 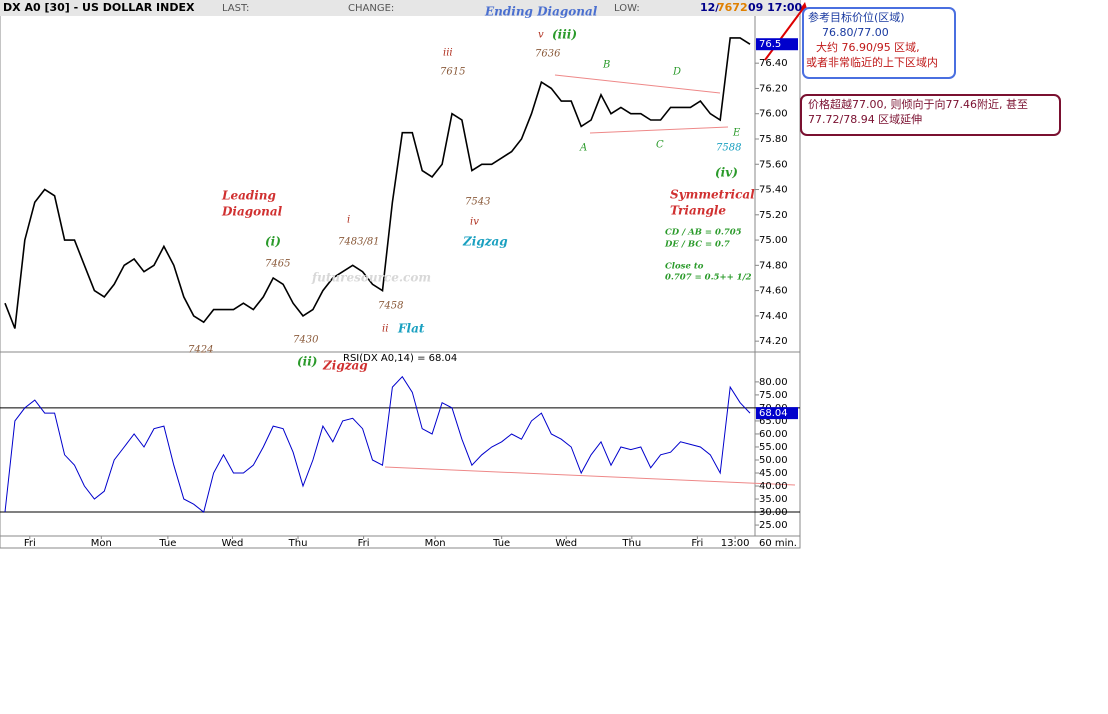 I want to click on y-tick-label: 25.00, so click(x=773, y=525).